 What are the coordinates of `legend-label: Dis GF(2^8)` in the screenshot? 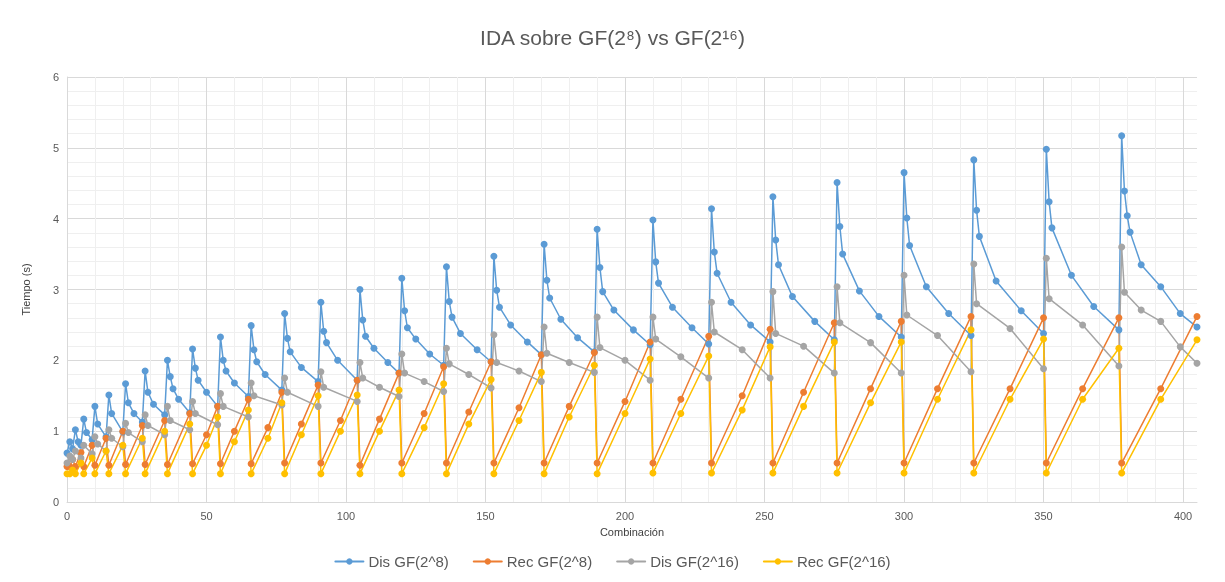 It's located at (408, 561).